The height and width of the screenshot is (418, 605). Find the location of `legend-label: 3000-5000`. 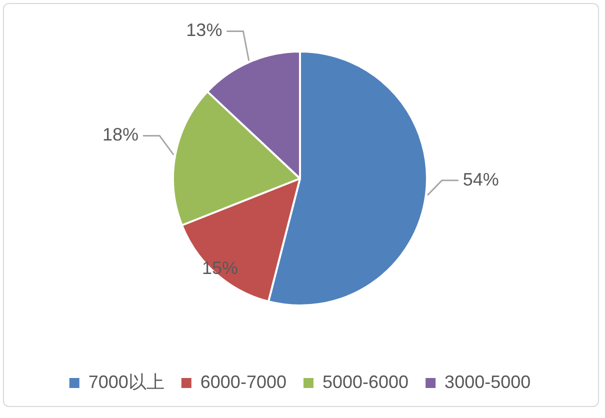

legend-label: 3000-5000 is located at coordinates (487, 382).